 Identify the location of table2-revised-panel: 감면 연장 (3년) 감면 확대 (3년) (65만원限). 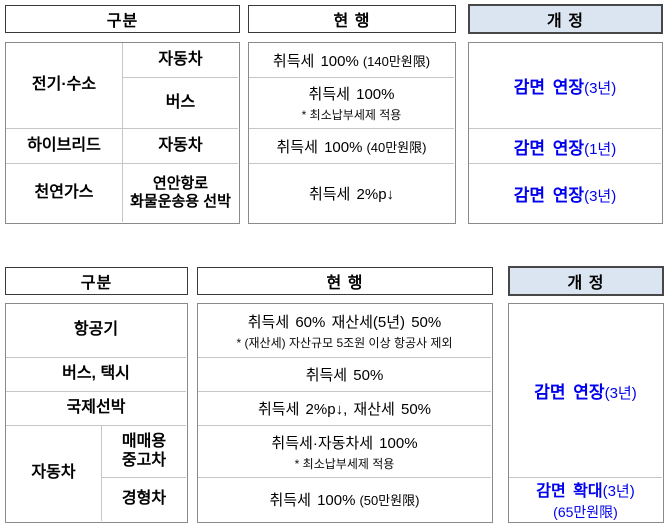
(586, 413).